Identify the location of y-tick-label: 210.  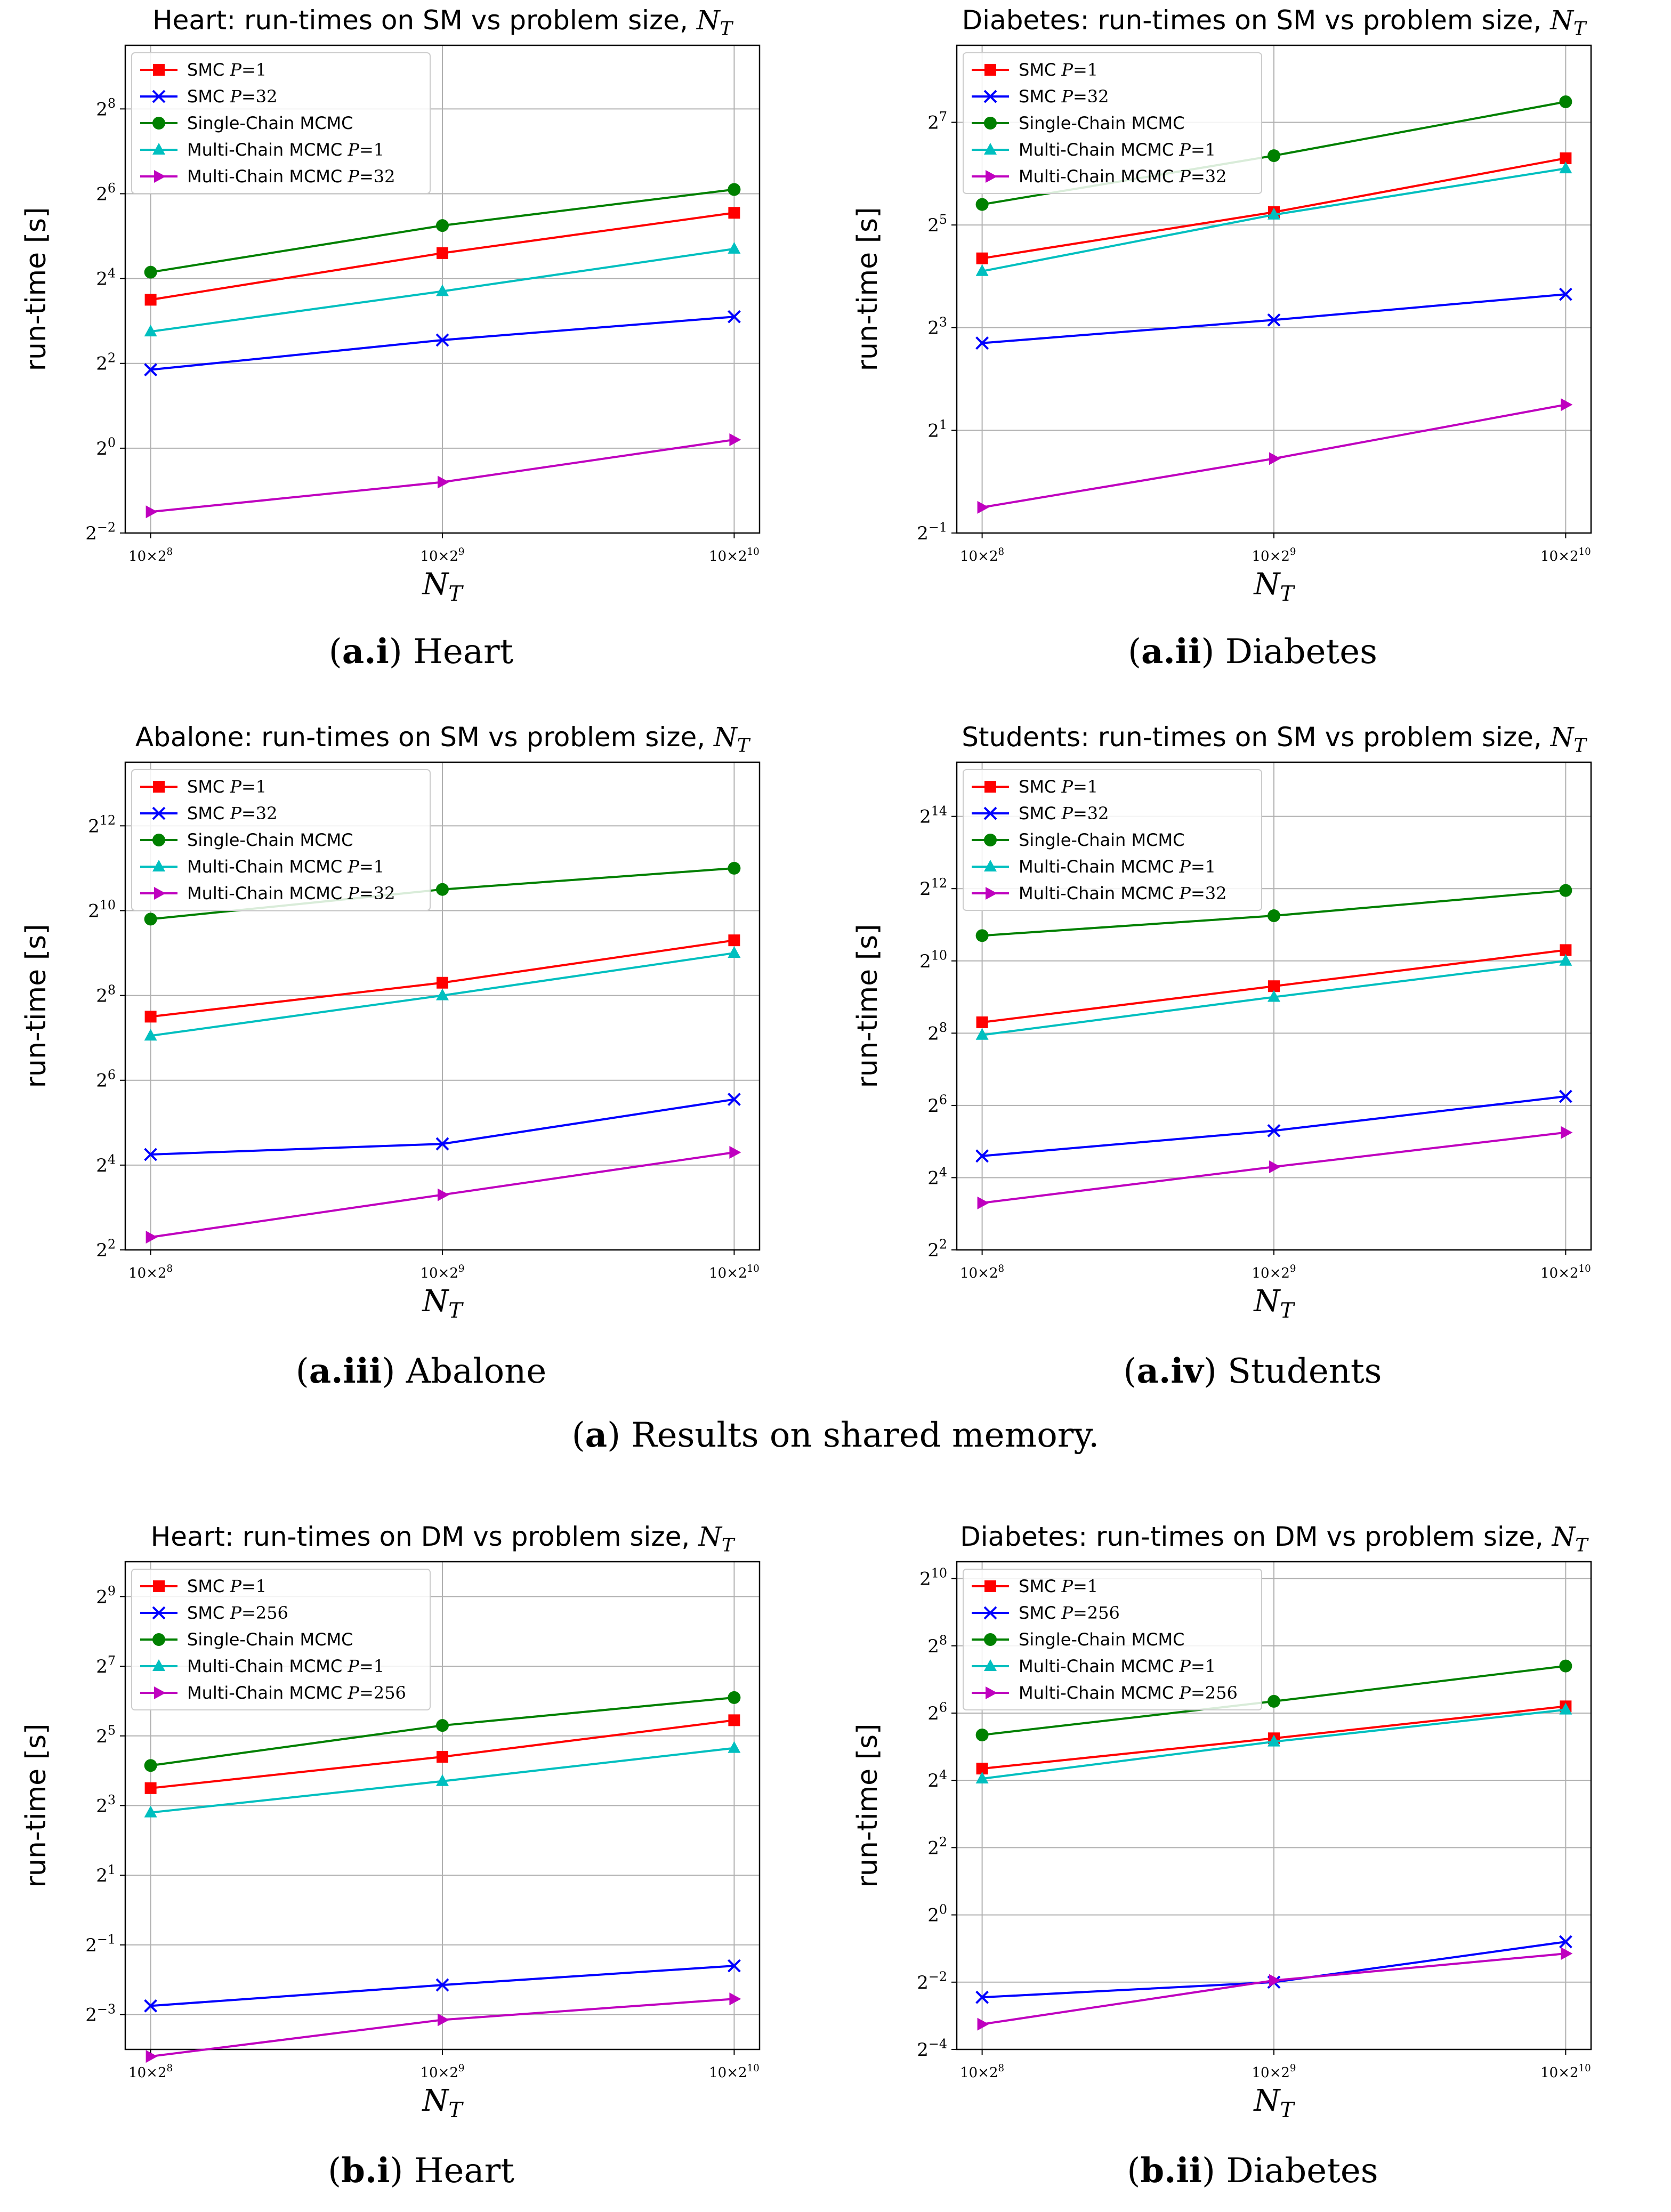
(933, 960).